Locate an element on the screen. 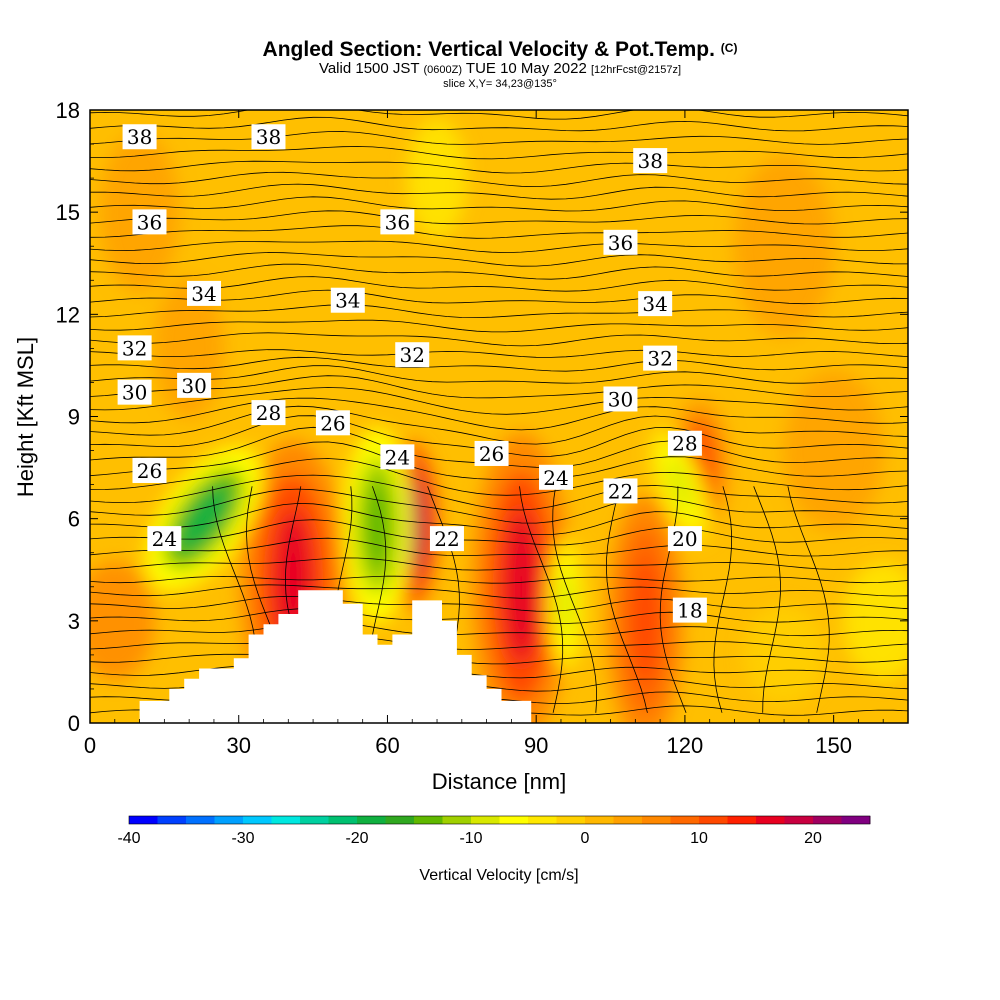 The image size is (1000, 1000). contour-label-text-20: 24 is located at coordinates (164, 539).